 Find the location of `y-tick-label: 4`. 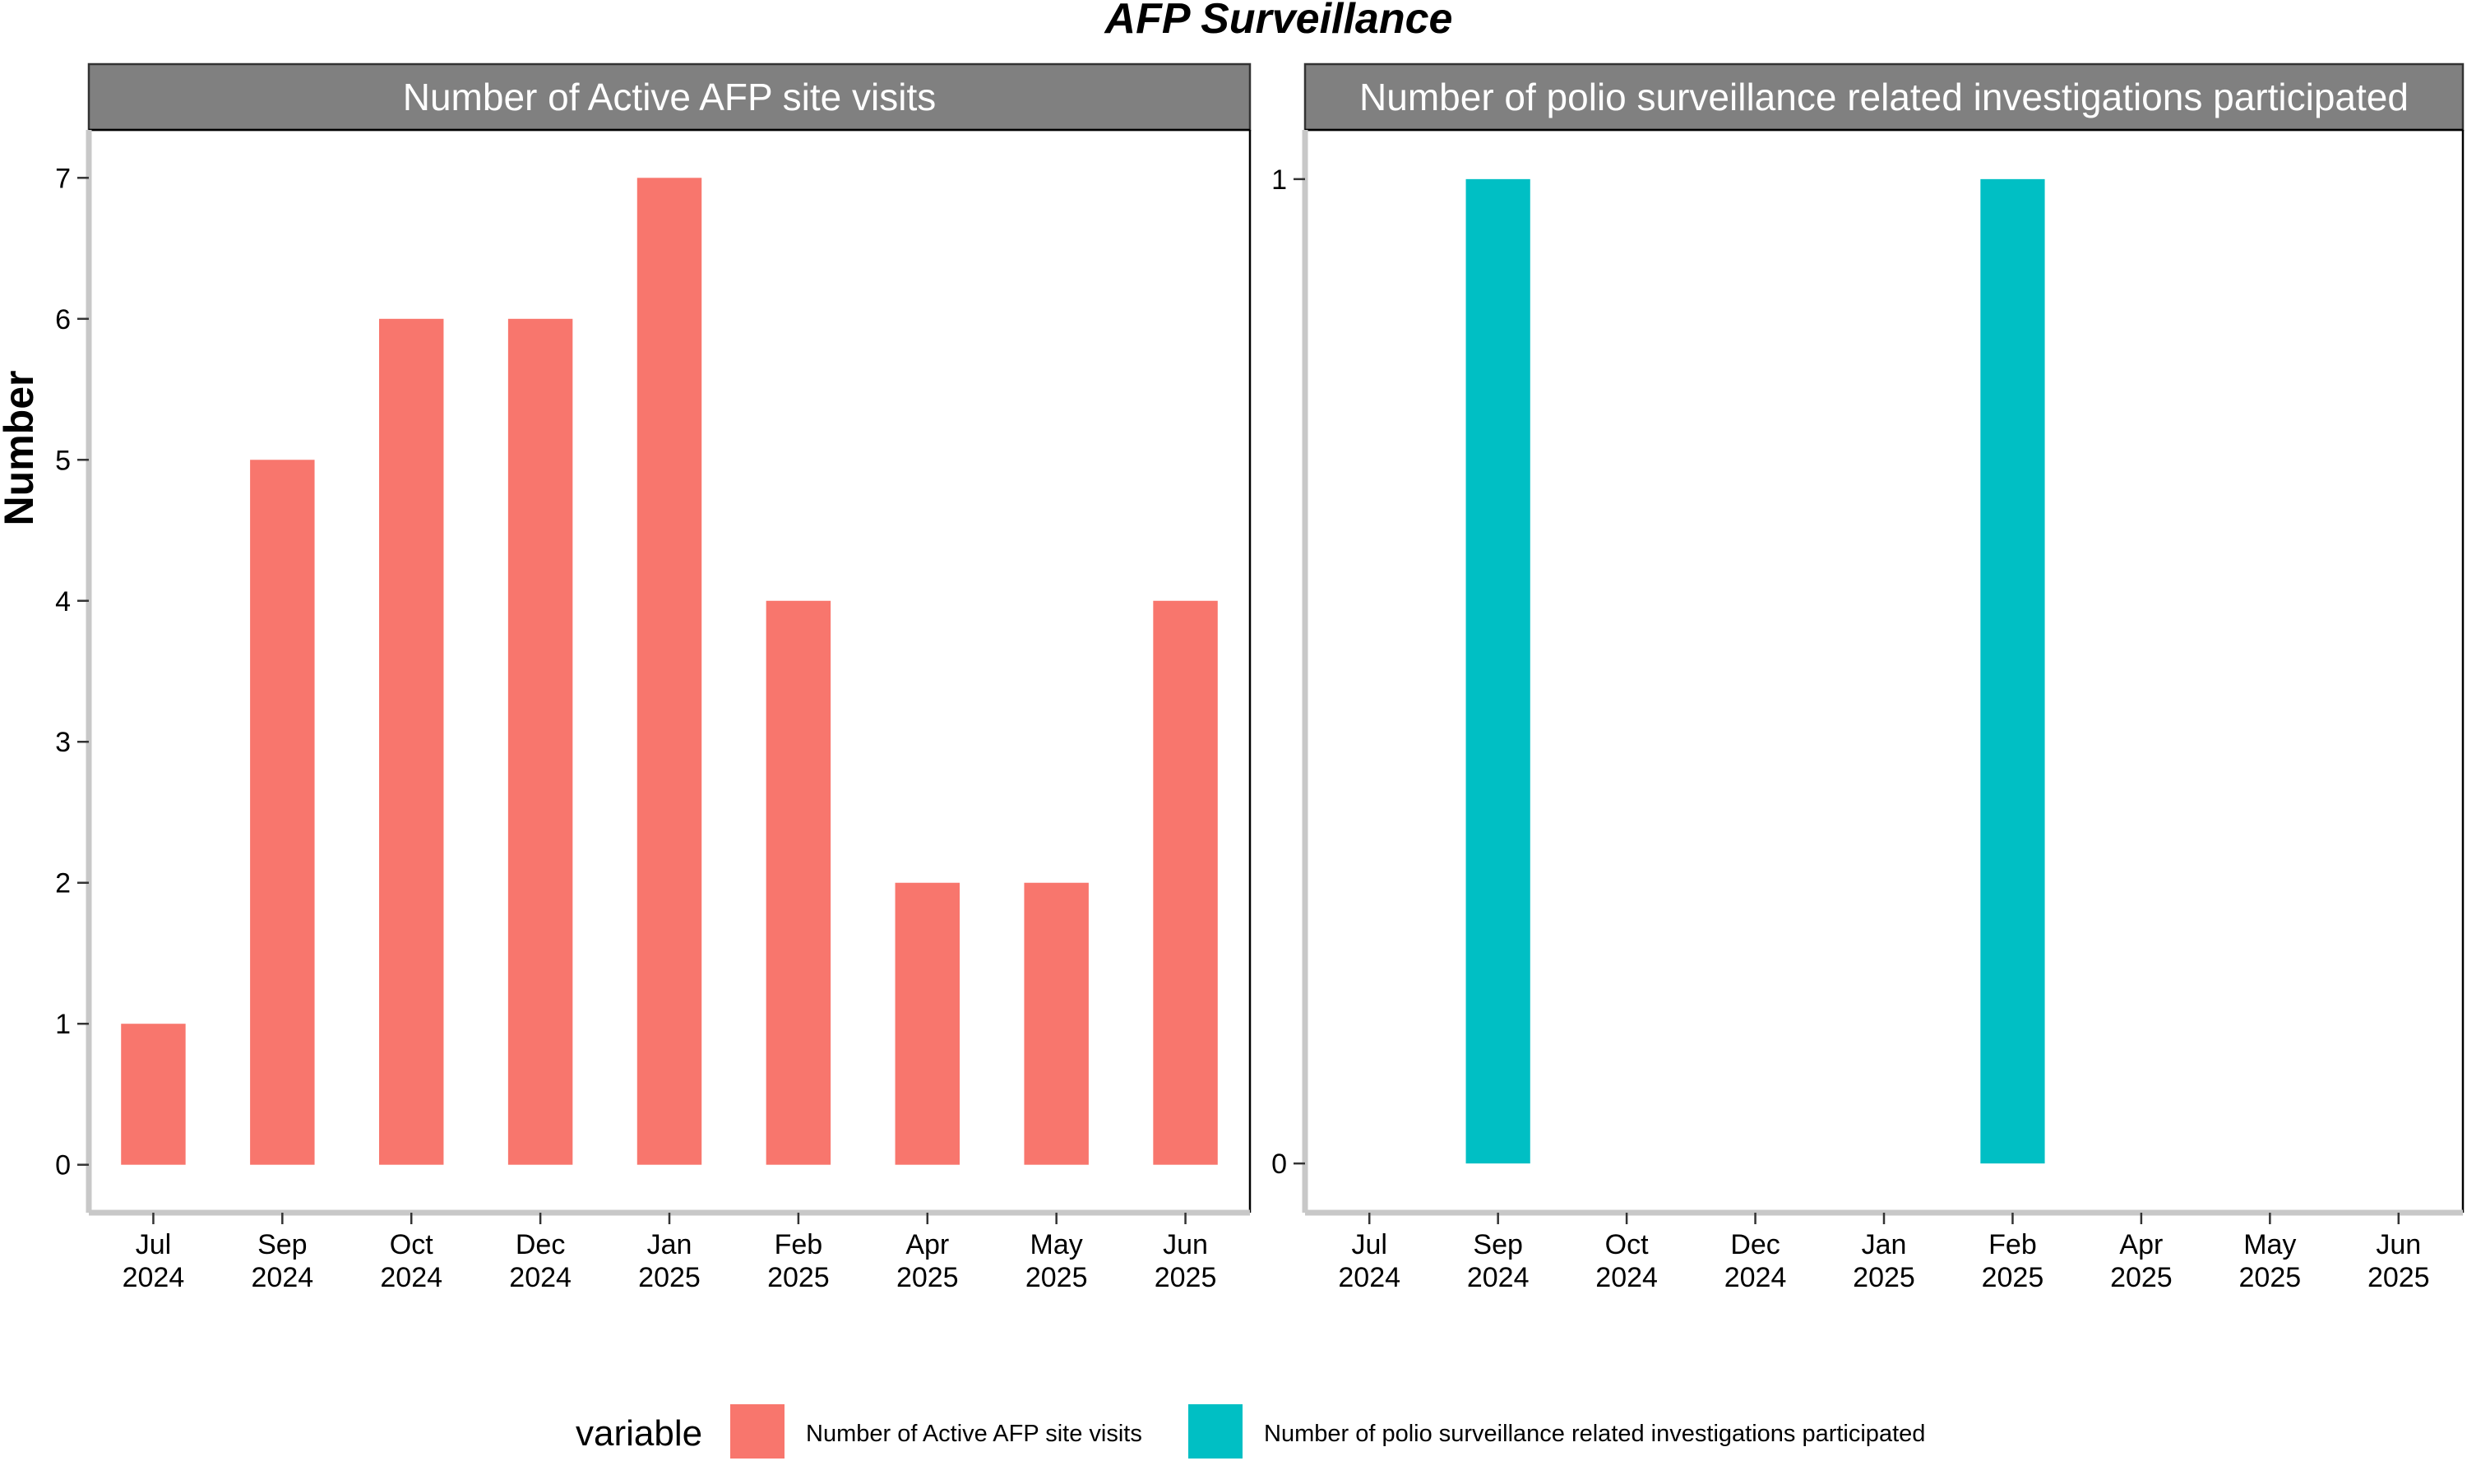

y-tick-label: 4 is located at coordinates (63, 602).